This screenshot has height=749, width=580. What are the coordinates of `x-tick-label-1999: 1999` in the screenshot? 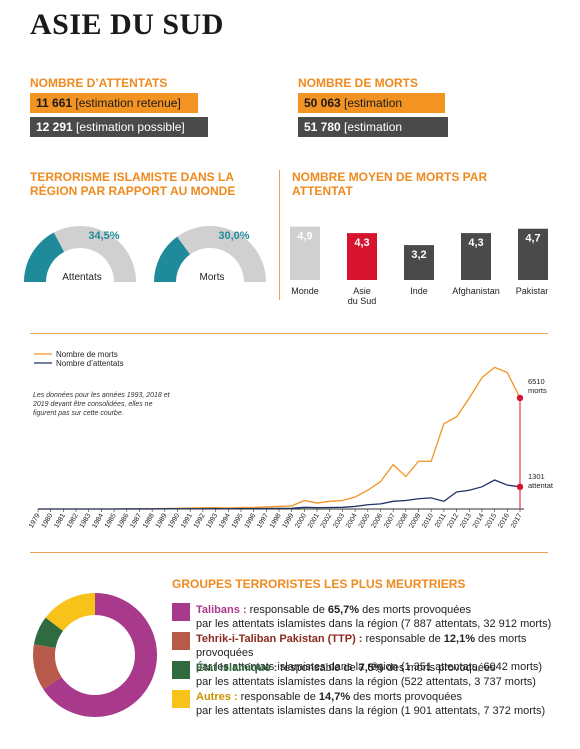 It's located at (289, 520).